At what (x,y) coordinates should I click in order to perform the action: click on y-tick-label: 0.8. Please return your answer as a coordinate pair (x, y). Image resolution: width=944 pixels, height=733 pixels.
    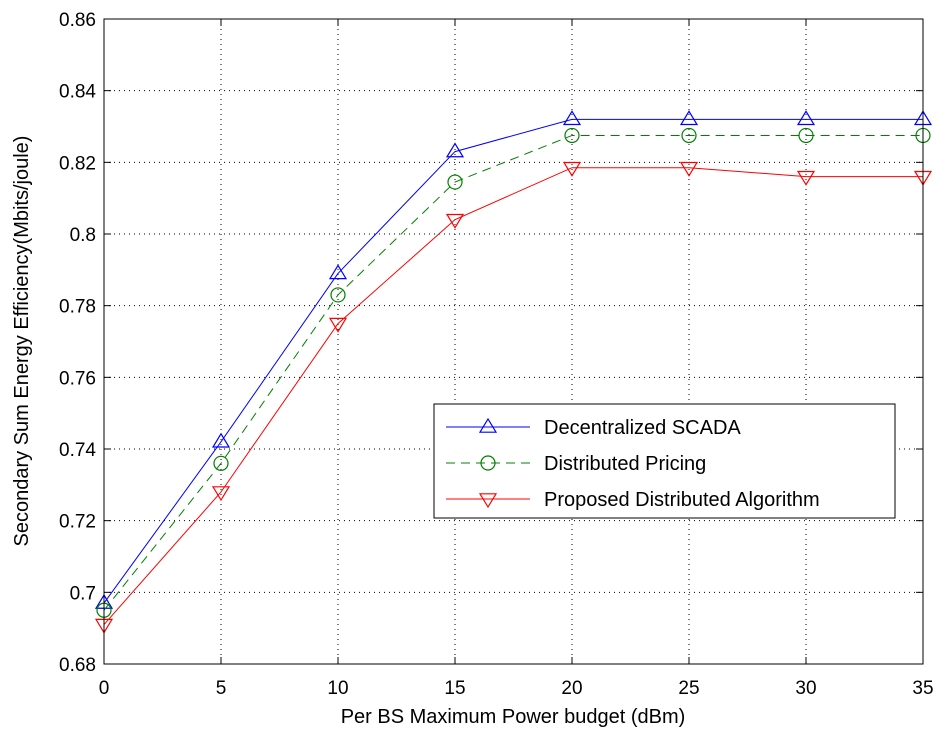
    Looking at the image, I should click on (83, 235).